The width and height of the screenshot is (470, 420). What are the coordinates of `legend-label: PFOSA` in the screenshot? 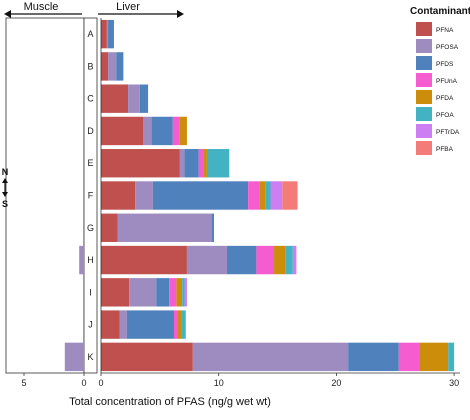 It's located at (447, 47).